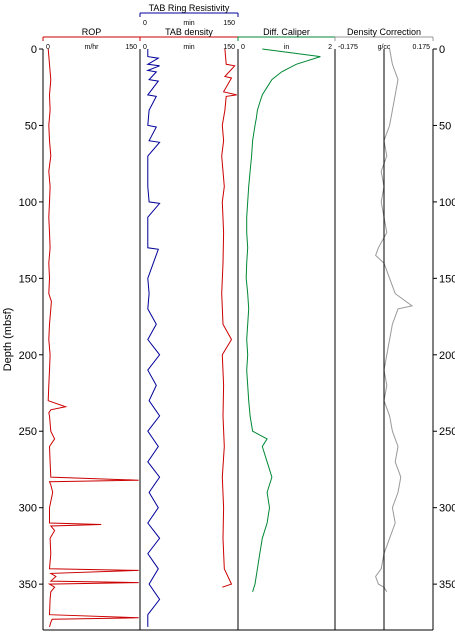 The height and width of the screenshot is (632, 455). What do you see at coordinates (28, 509) in the screenshot?
I see `y-tick-label-left: 300` at bounding box center [28, 509].